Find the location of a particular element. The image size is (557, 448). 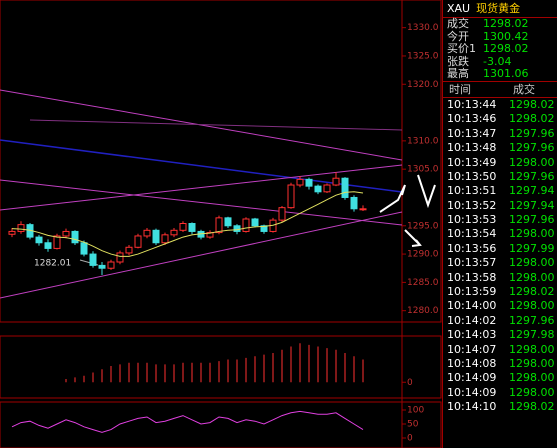

y-tick-label: 100 is located at coordinates (415, 411).